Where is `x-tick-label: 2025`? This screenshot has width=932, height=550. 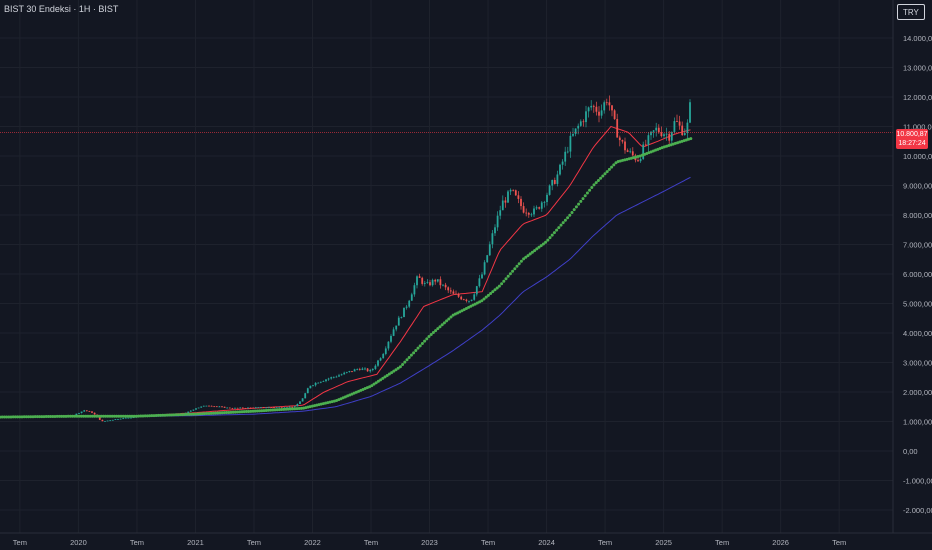 x-tick-label: 2025 is located at coordinates (663, 542).